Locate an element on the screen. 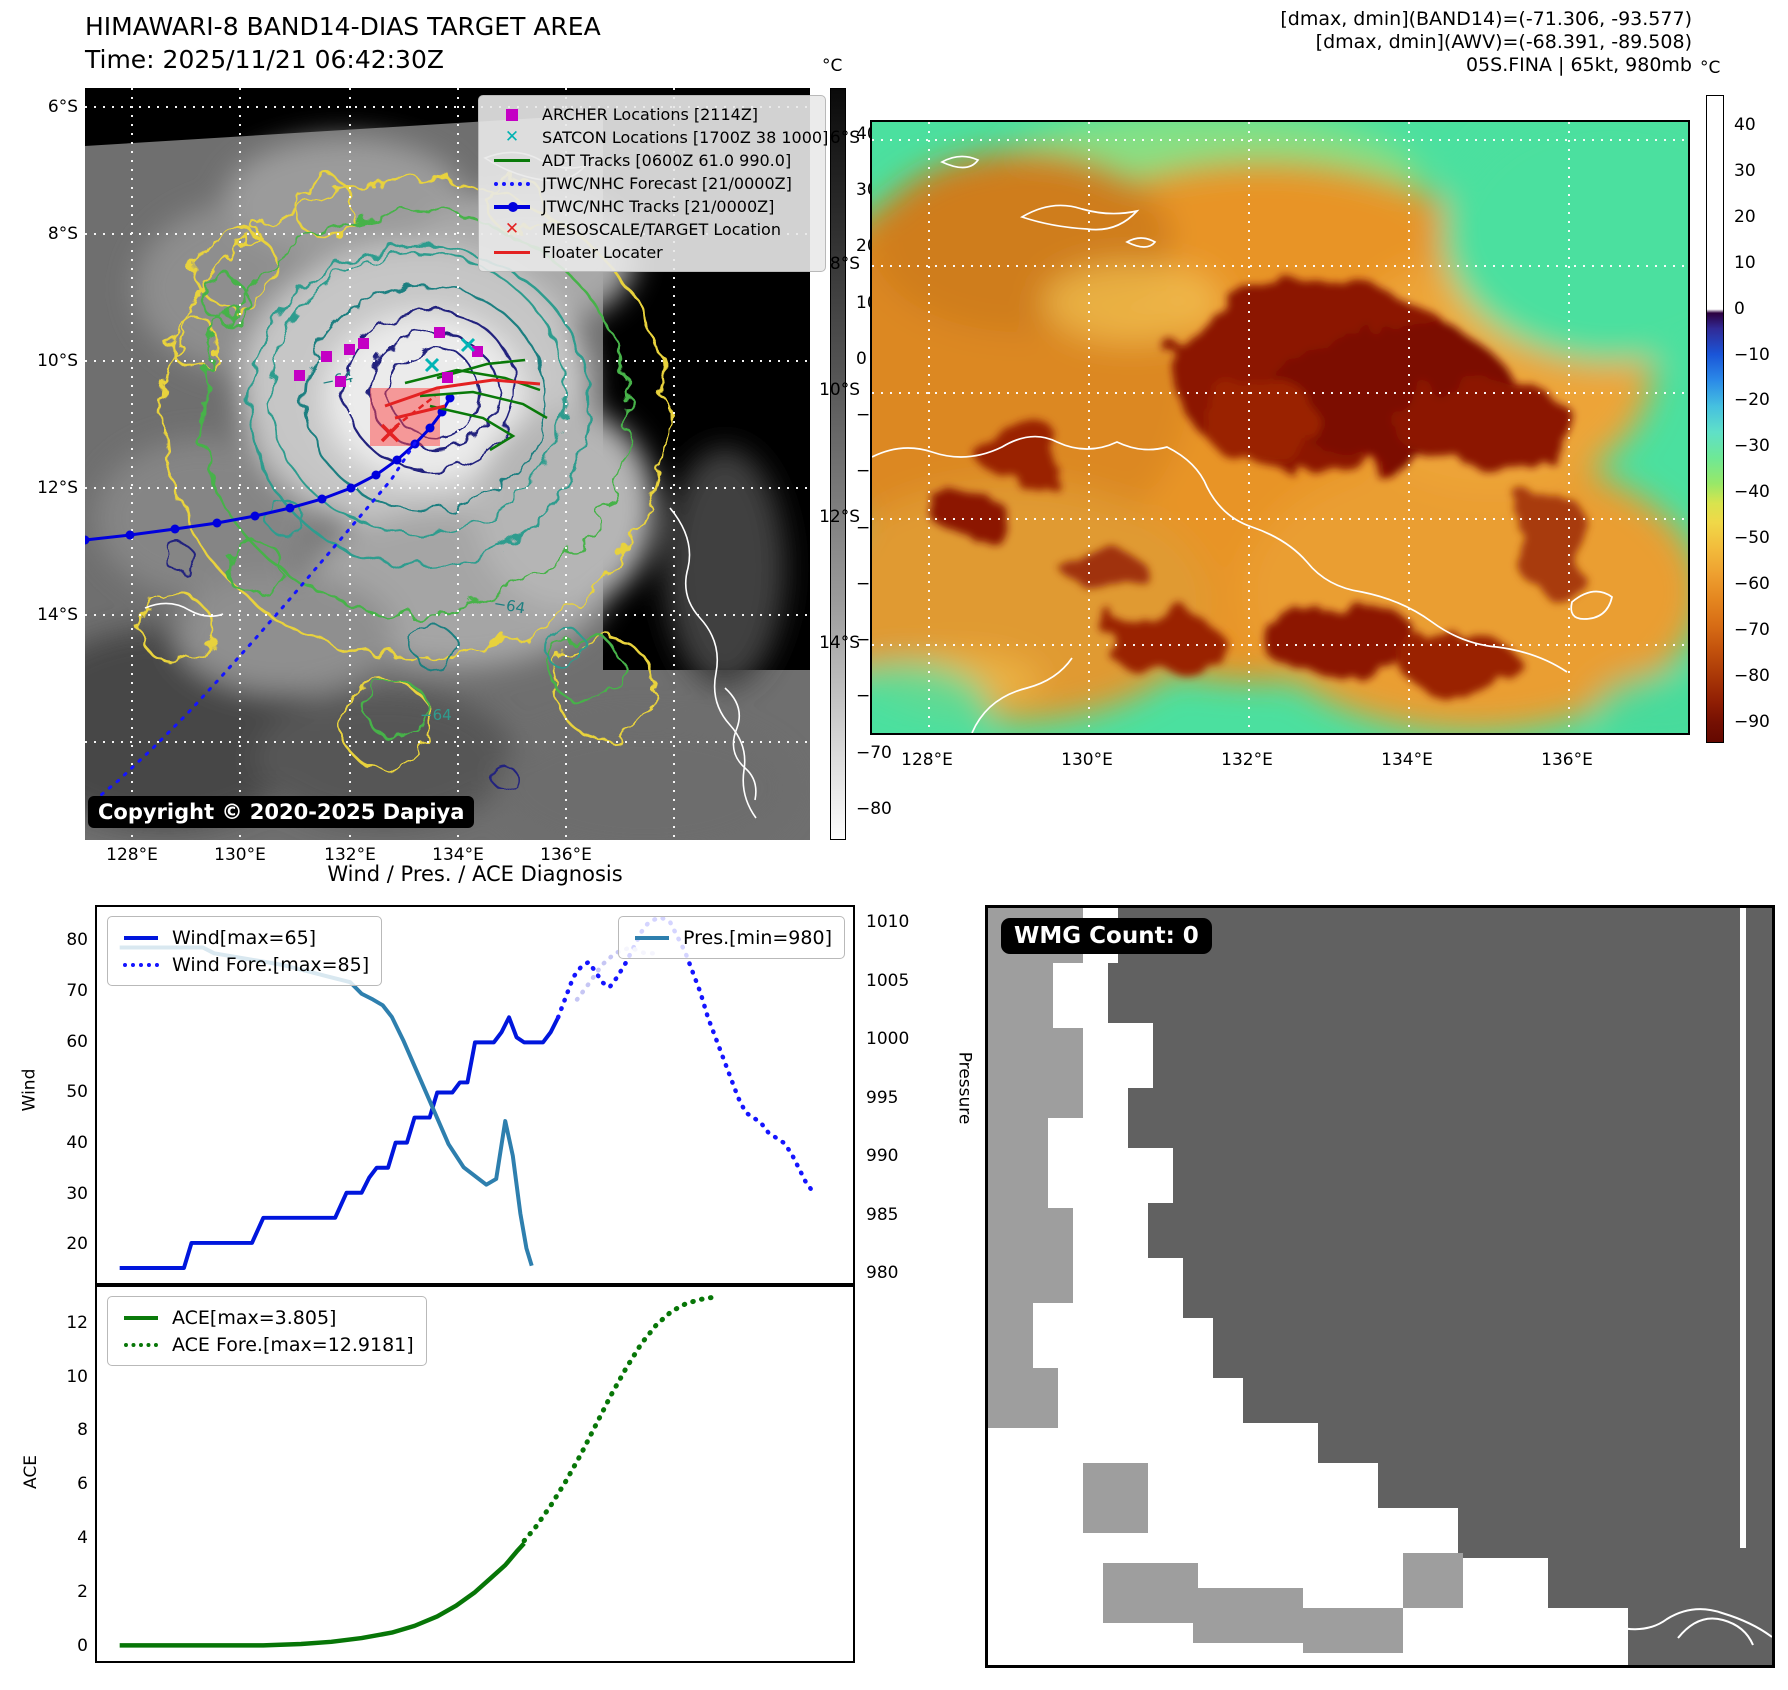  tr-x-tick: 136°E is located at coordinates (1567, 760).